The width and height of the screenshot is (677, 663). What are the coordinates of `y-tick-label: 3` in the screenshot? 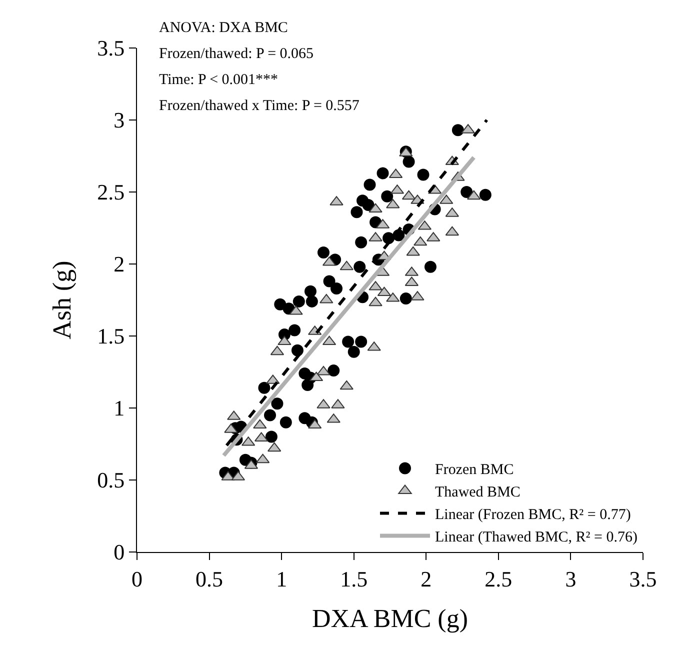 It's located at (119, 120).